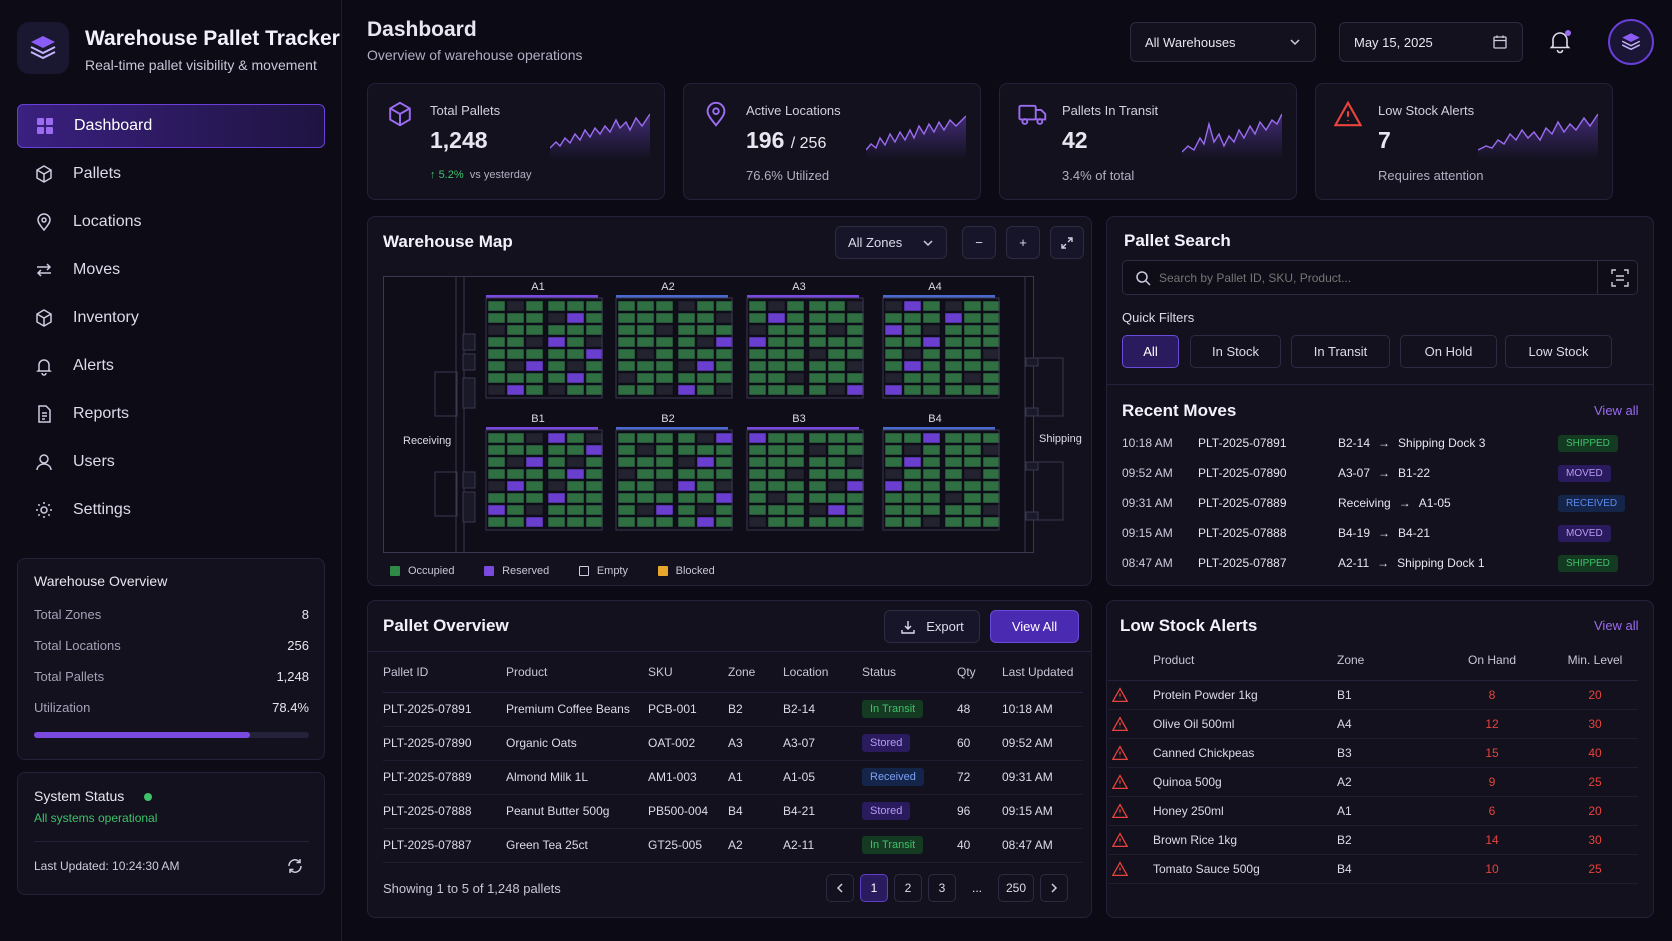  Describe the element at coordinates (1223, 42) in the screenshot. I see `warehouse-select: All Warehouses` at that location.